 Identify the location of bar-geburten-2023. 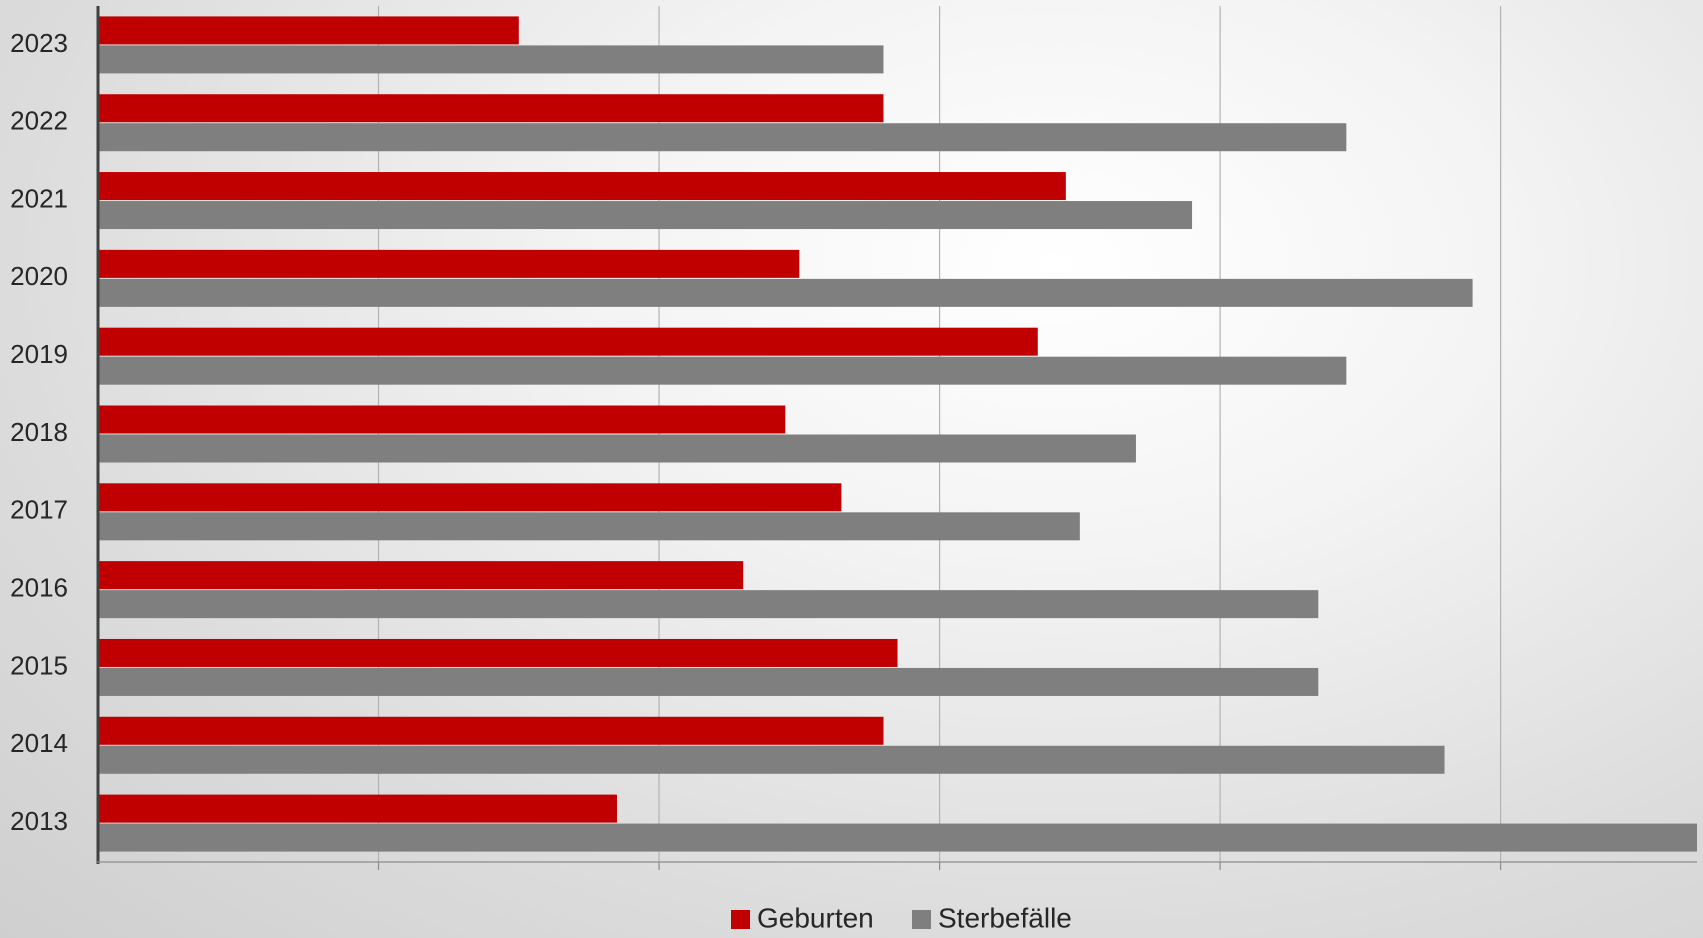
(308, 30).